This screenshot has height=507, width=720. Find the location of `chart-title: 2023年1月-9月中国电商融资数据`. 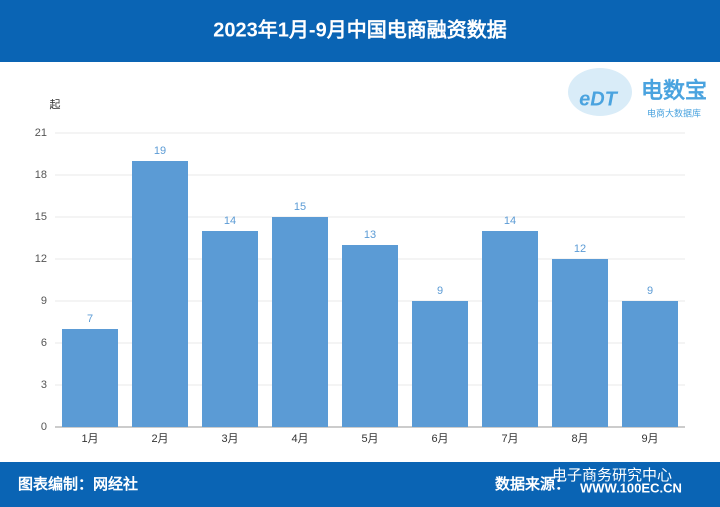

chart-title: 2023年1月-9月中国电商融资数据 is located at coordinates (359, 29).